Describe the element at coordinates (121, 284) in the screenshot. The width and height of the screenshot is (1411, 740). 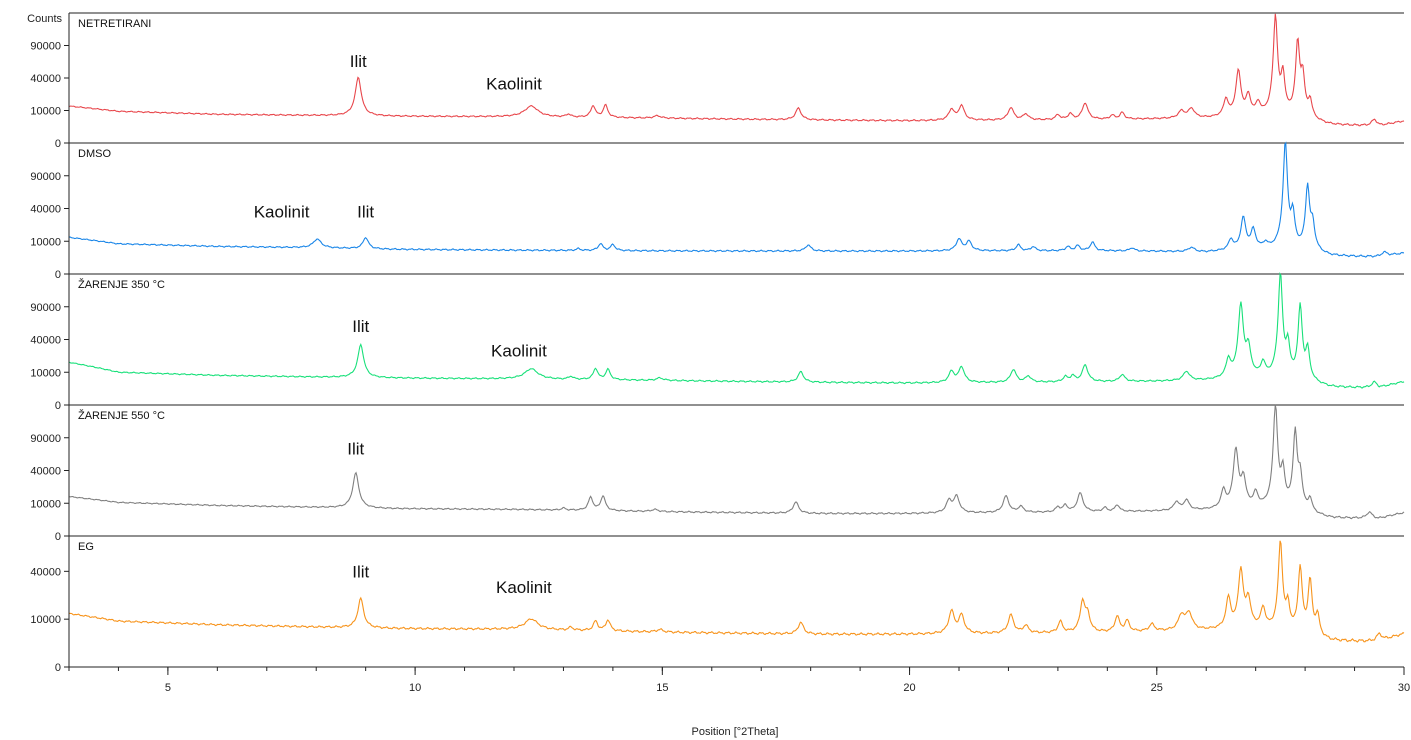
I see `series-name: ŽARENJE 350 °C` at that location.